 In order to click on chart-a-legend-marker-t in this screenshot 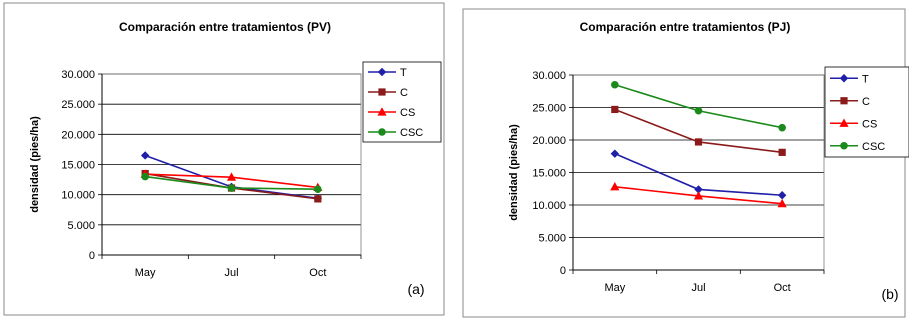, I will do `click(382, 72)`.